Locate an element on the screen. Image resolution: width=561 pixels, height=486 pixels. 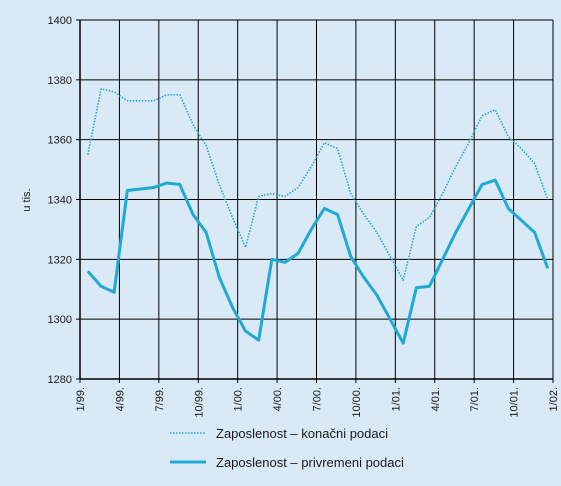
y-tick-label: 1300 is located at coordinates (60, 320).